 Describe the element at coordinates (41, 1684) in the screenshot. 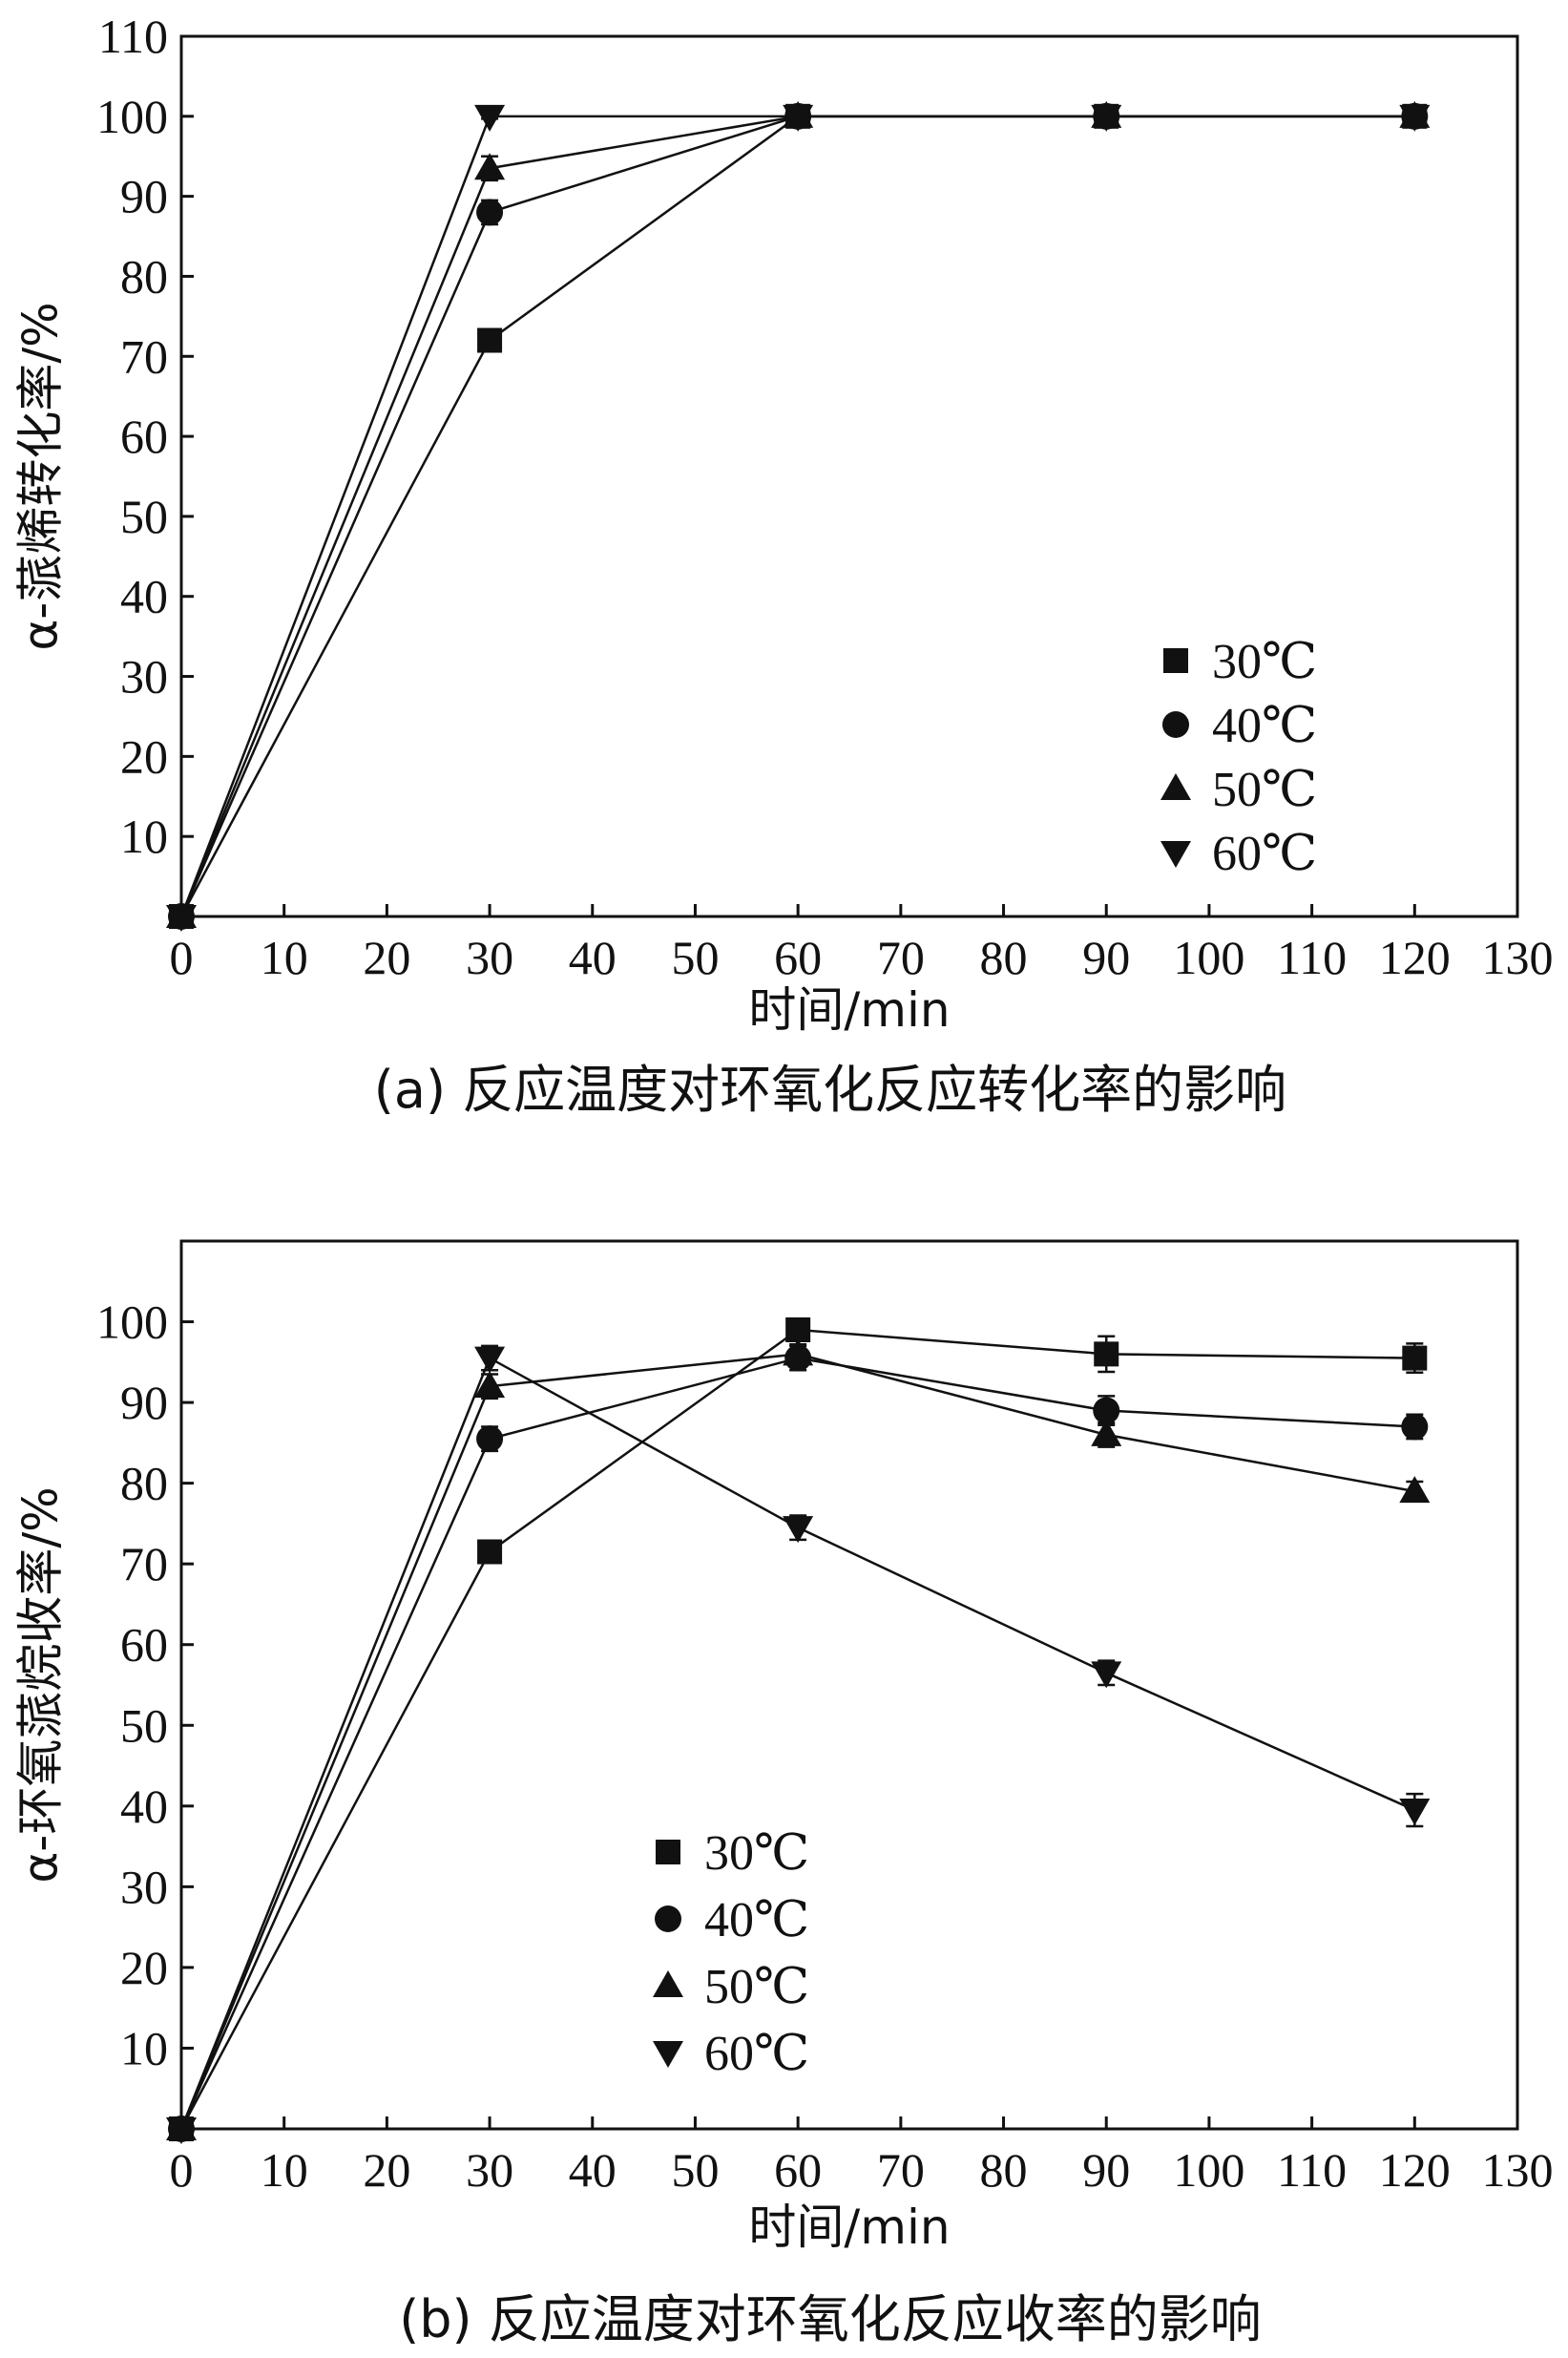

I see `y-axis-label: α-环氧蒎烷收率/%` at that location.